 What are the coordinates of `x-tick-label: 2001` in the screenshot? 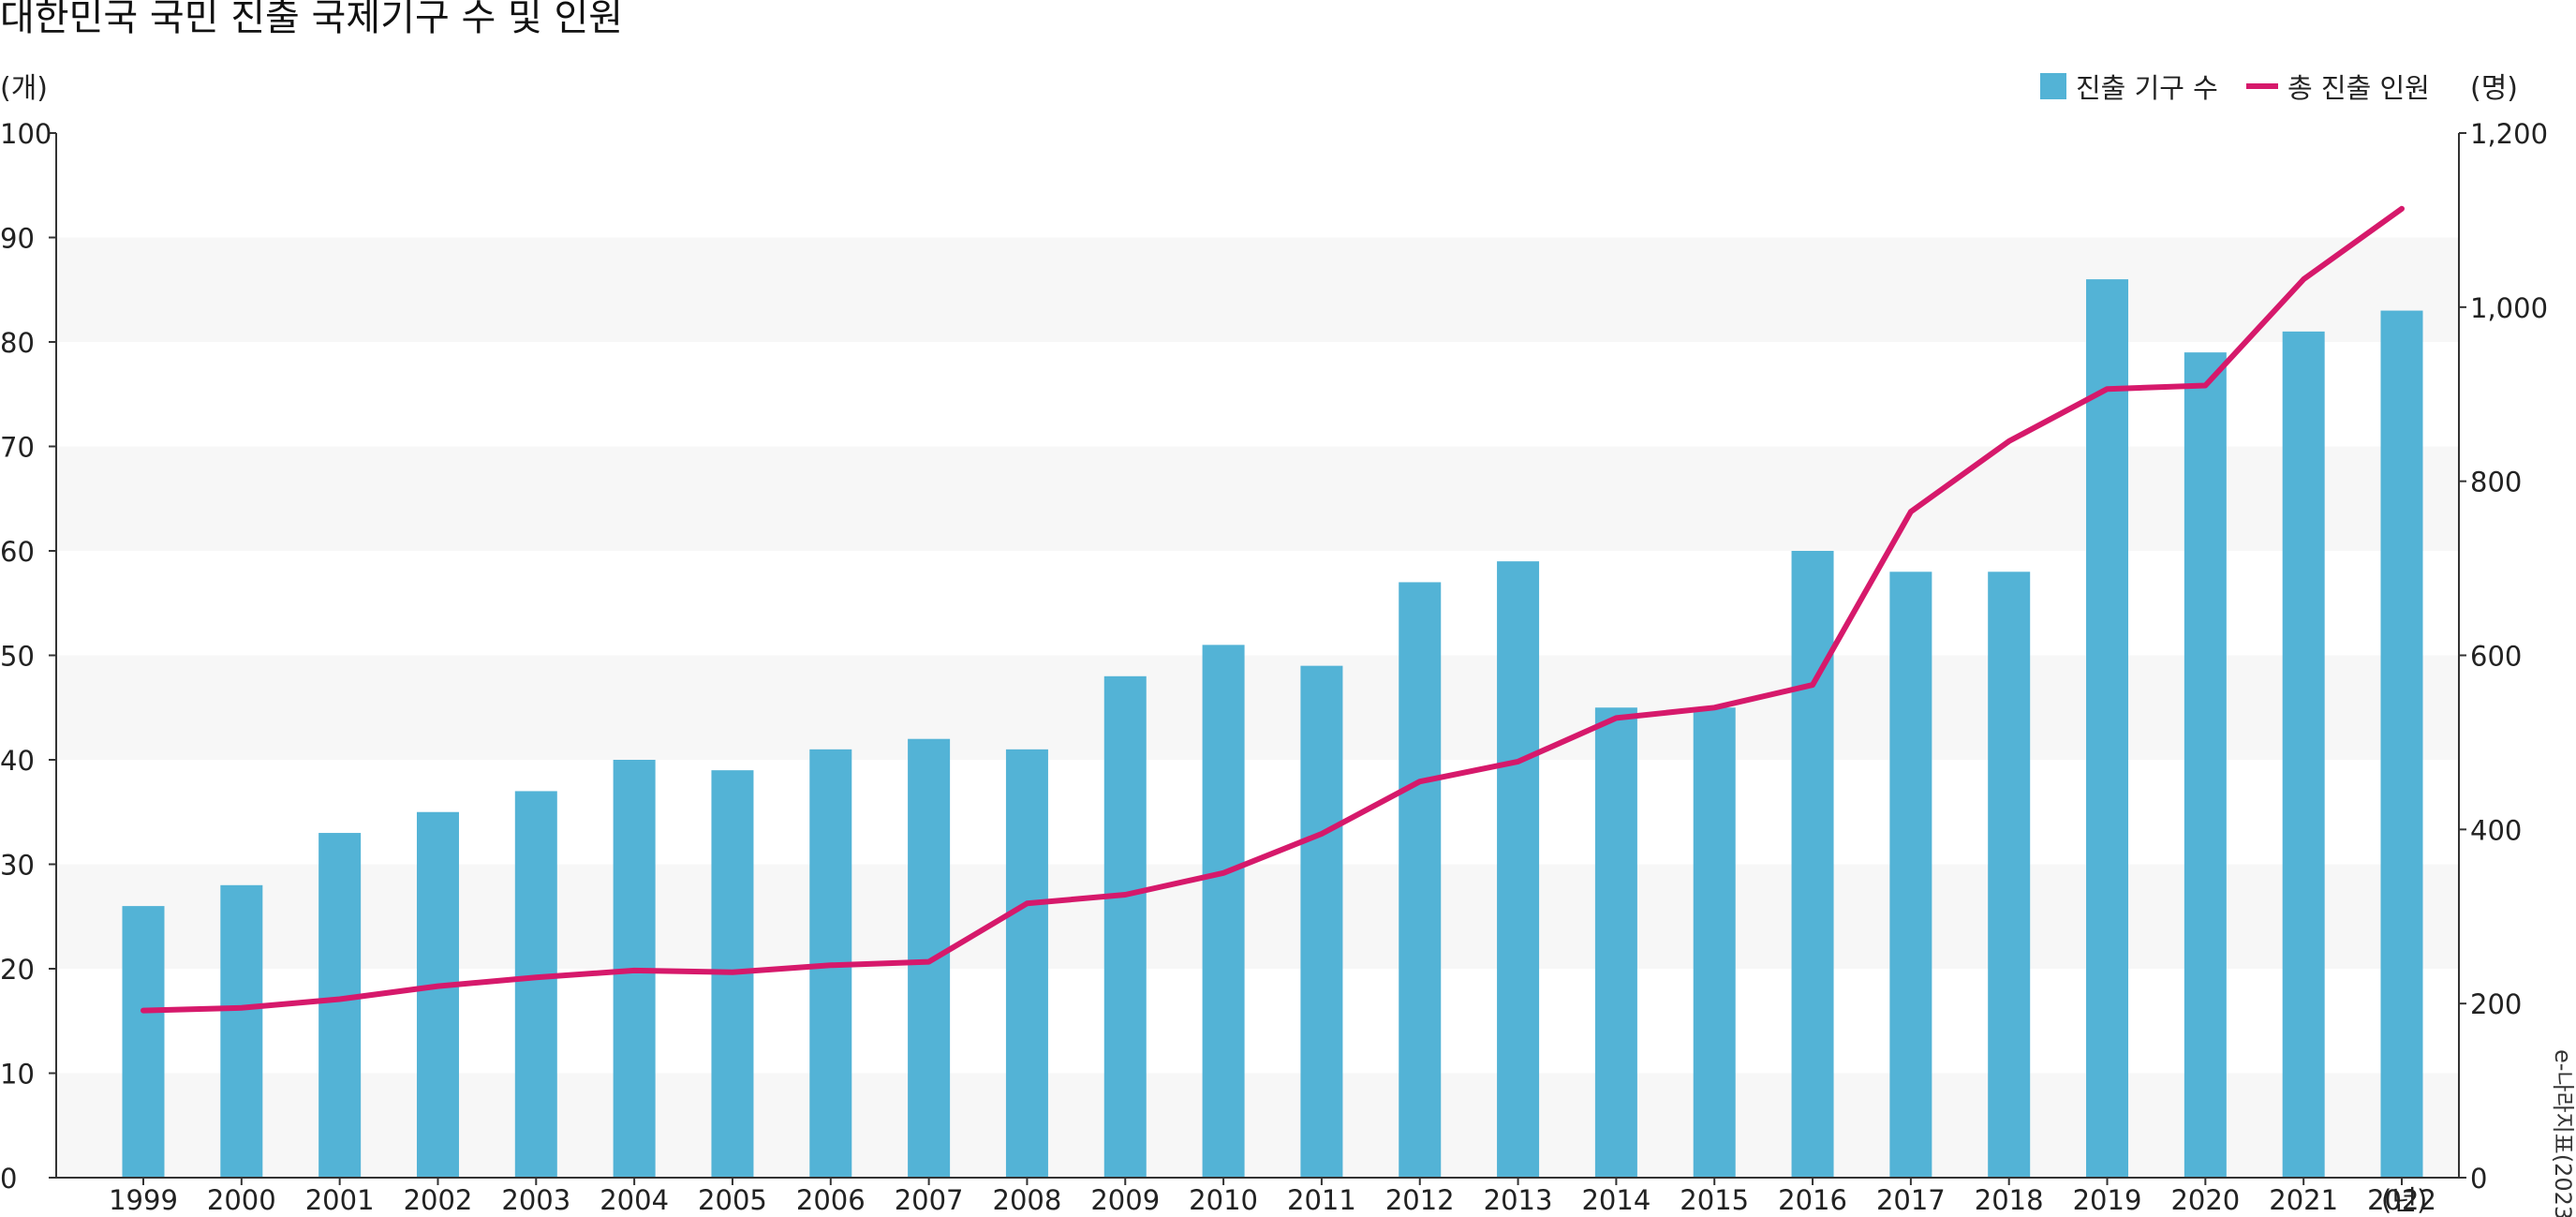 It's located at (340, 1200).